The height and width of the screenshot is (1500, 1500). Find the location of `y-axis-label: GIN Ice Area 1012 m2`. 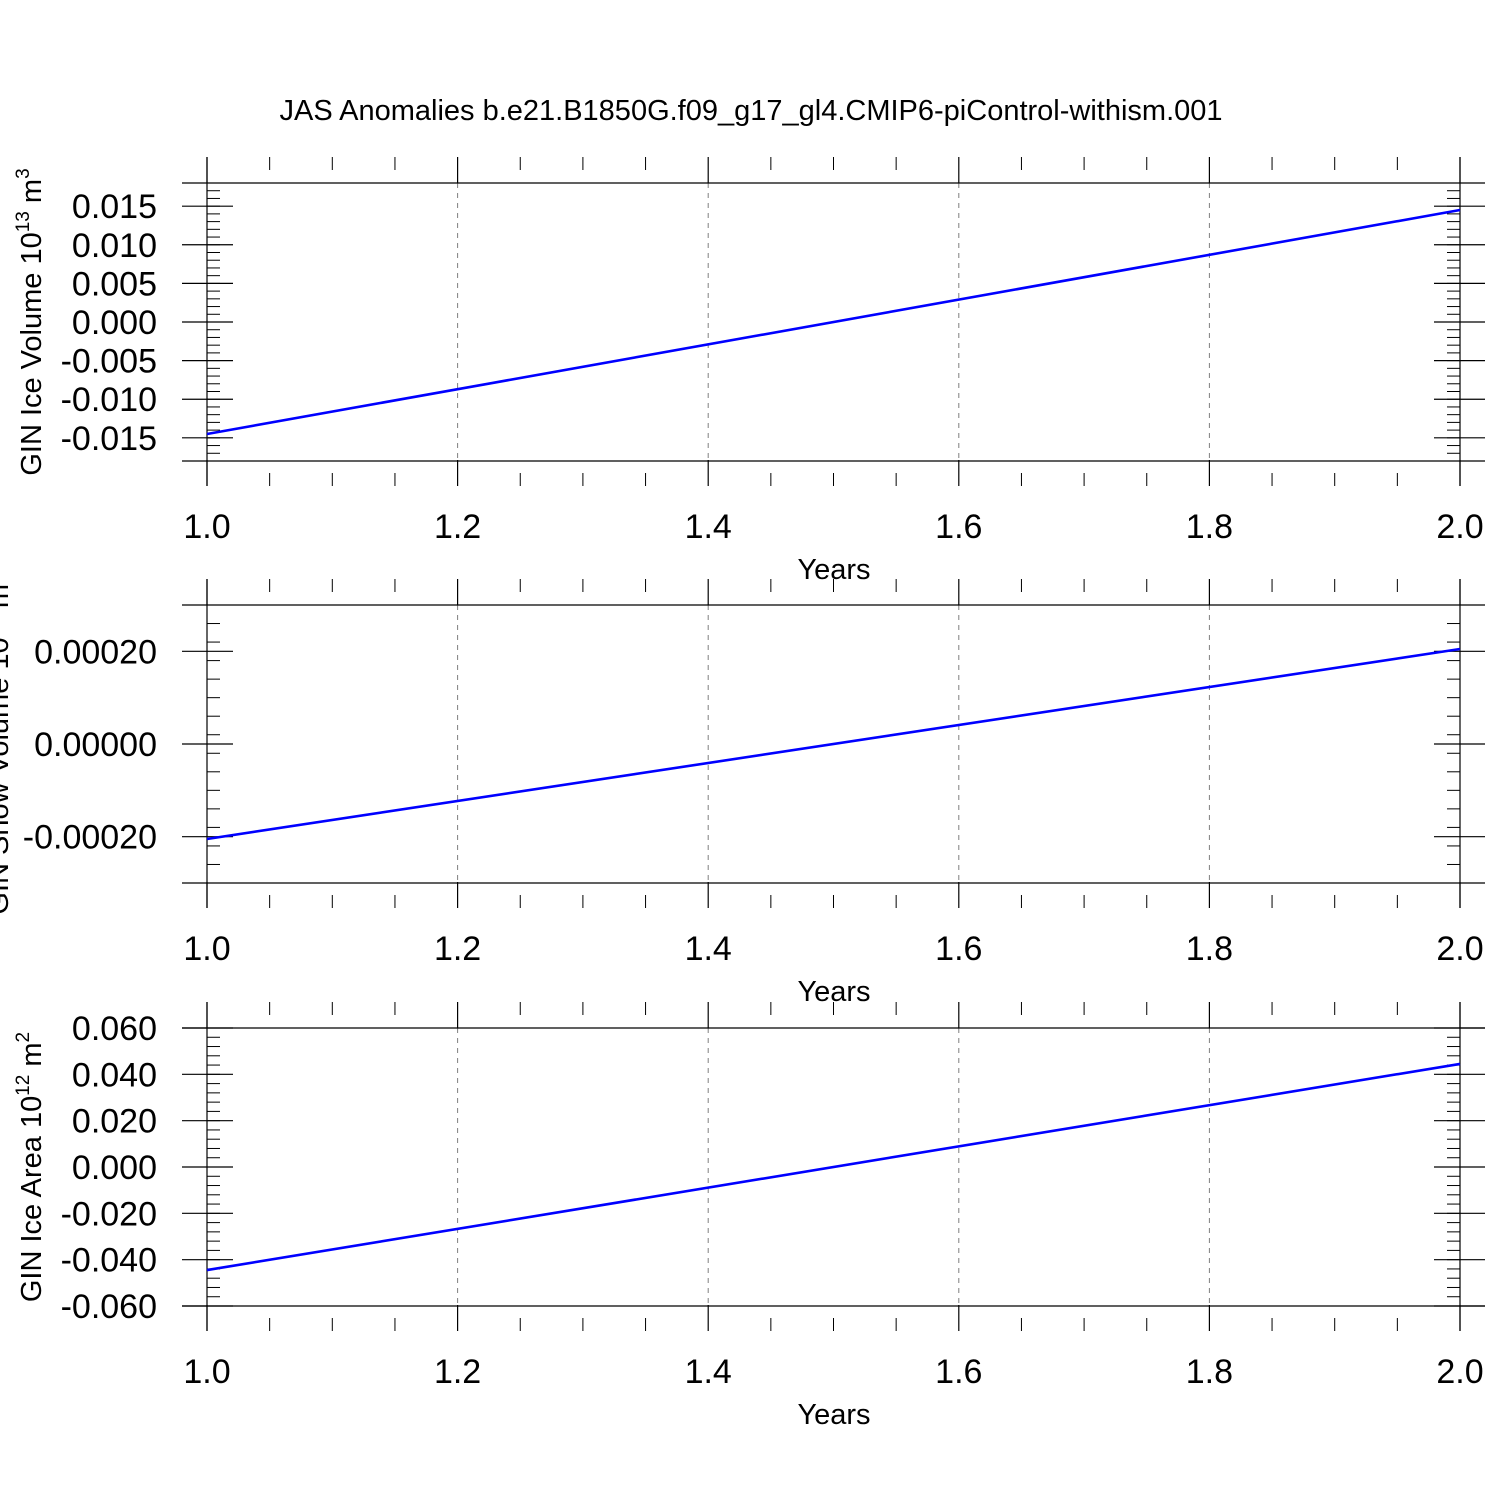

y-axis-label: GIN Ice Area 1012 m2 is located at coordinates (30, 1167).